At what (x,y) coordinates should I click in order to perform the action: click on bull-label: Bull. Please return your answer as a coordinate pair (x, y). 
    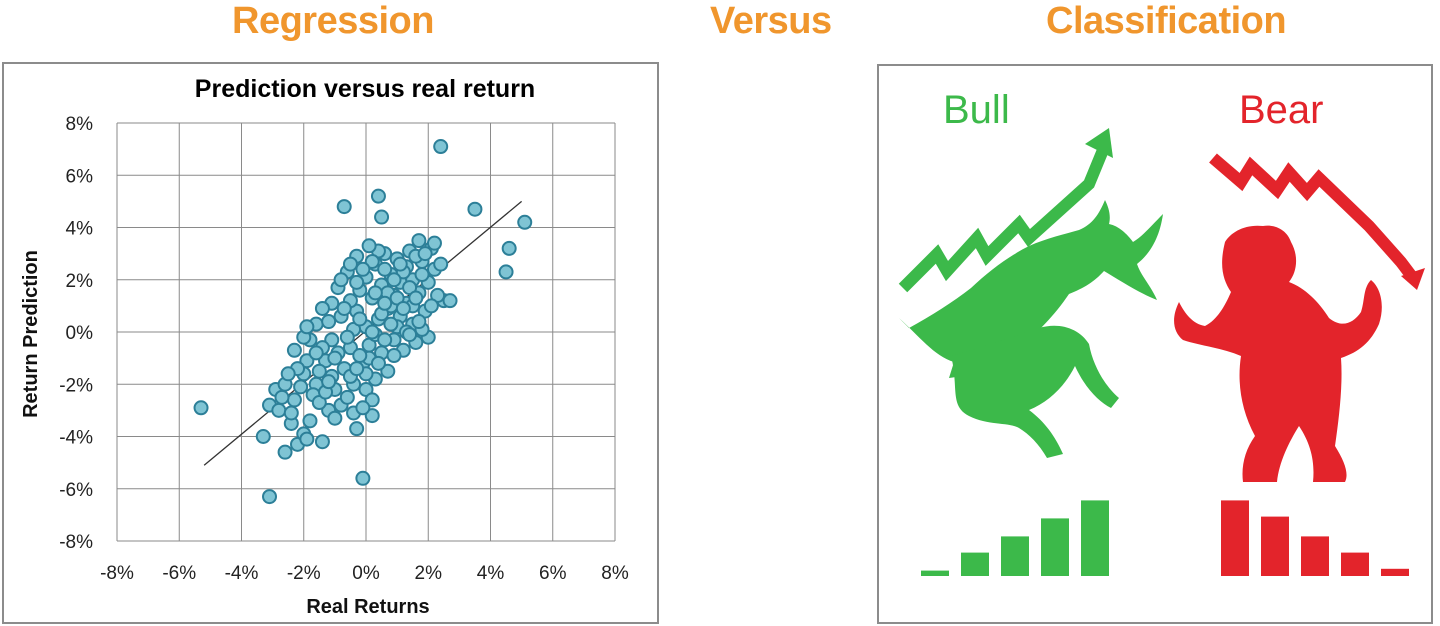
    Looking at the image, I should click on (976, 110).